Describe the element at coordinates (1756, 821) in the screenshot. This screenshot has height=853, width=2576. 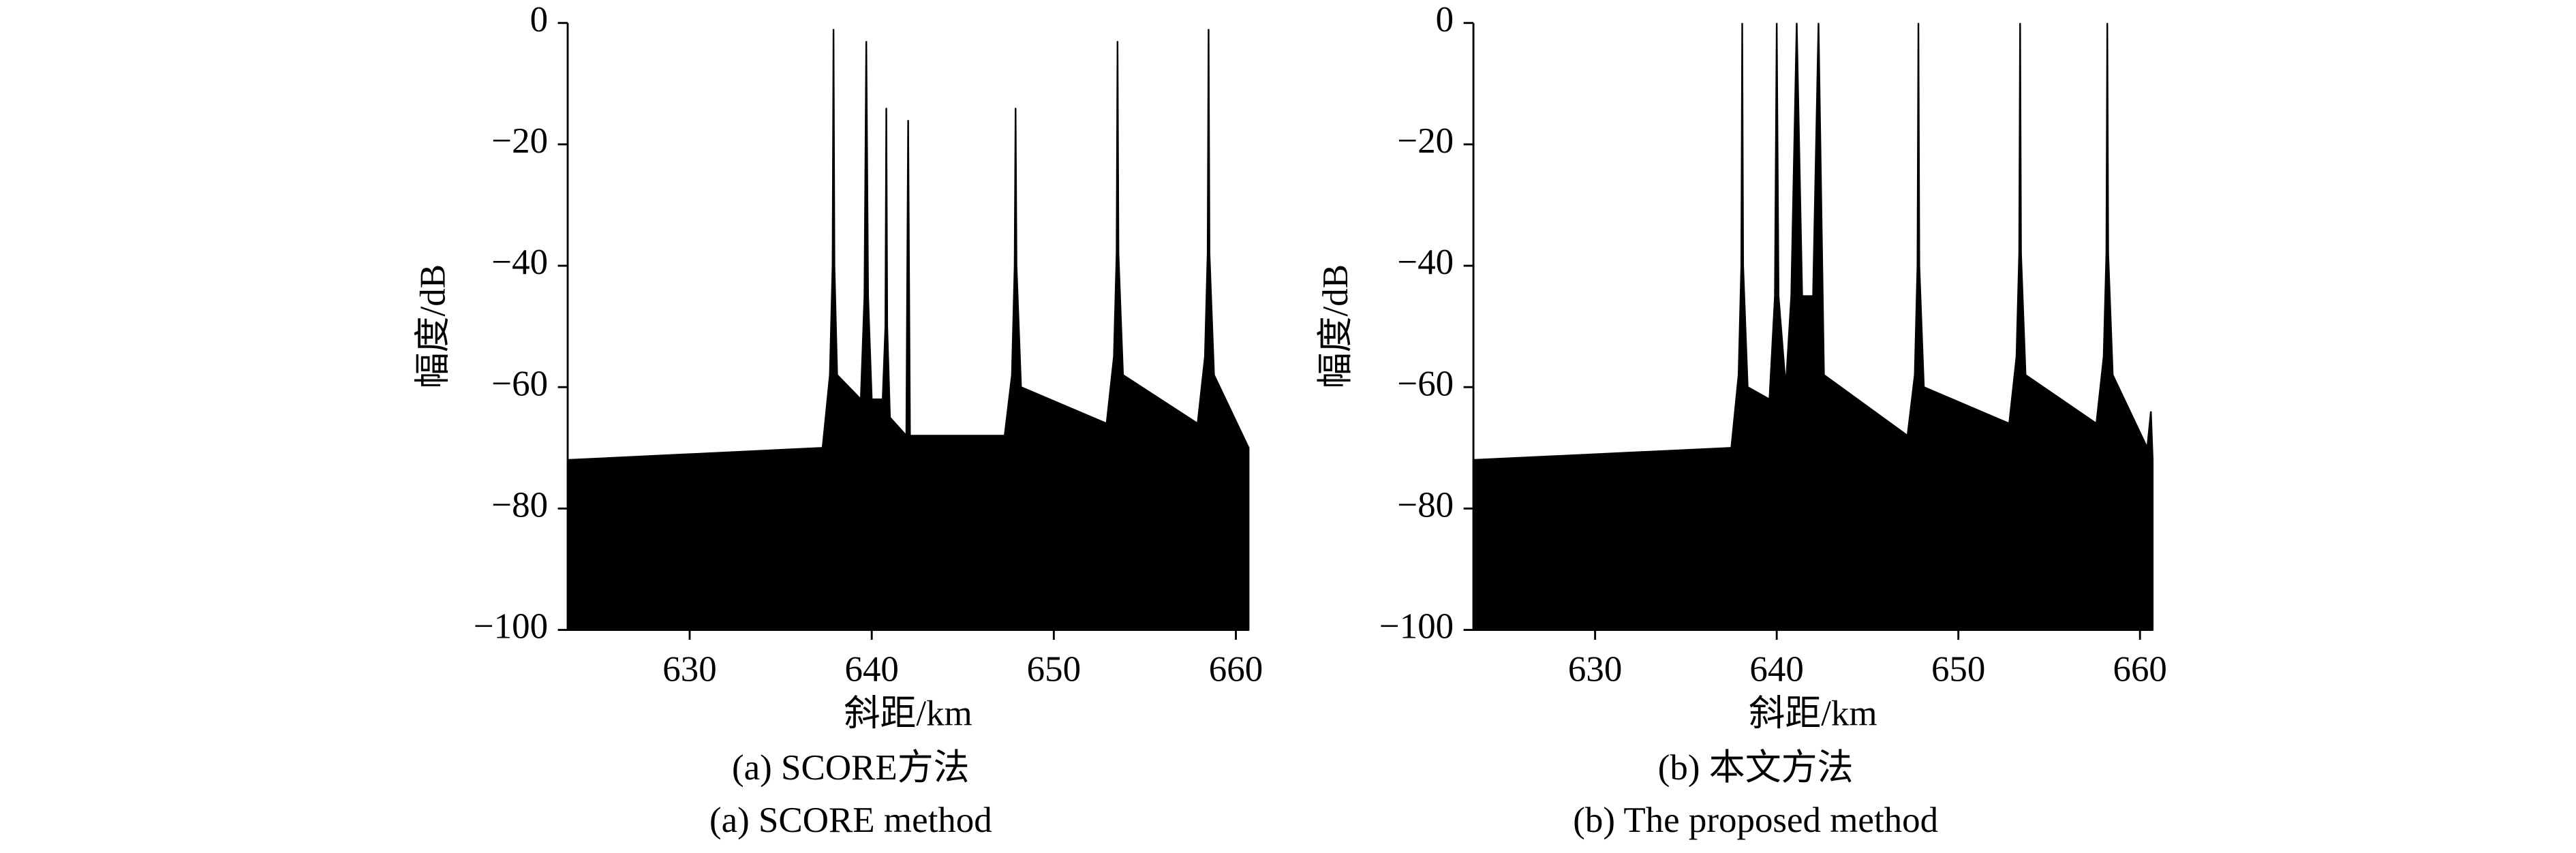
I see `caption-en: (b) The proposed method` at that location.